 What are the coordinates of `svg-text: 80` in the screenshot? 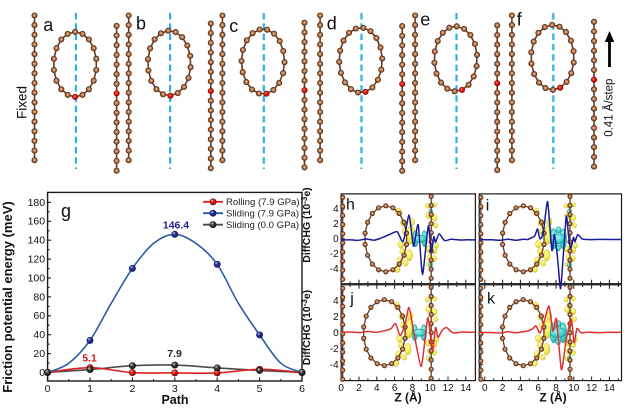 It's located at (39, 297).